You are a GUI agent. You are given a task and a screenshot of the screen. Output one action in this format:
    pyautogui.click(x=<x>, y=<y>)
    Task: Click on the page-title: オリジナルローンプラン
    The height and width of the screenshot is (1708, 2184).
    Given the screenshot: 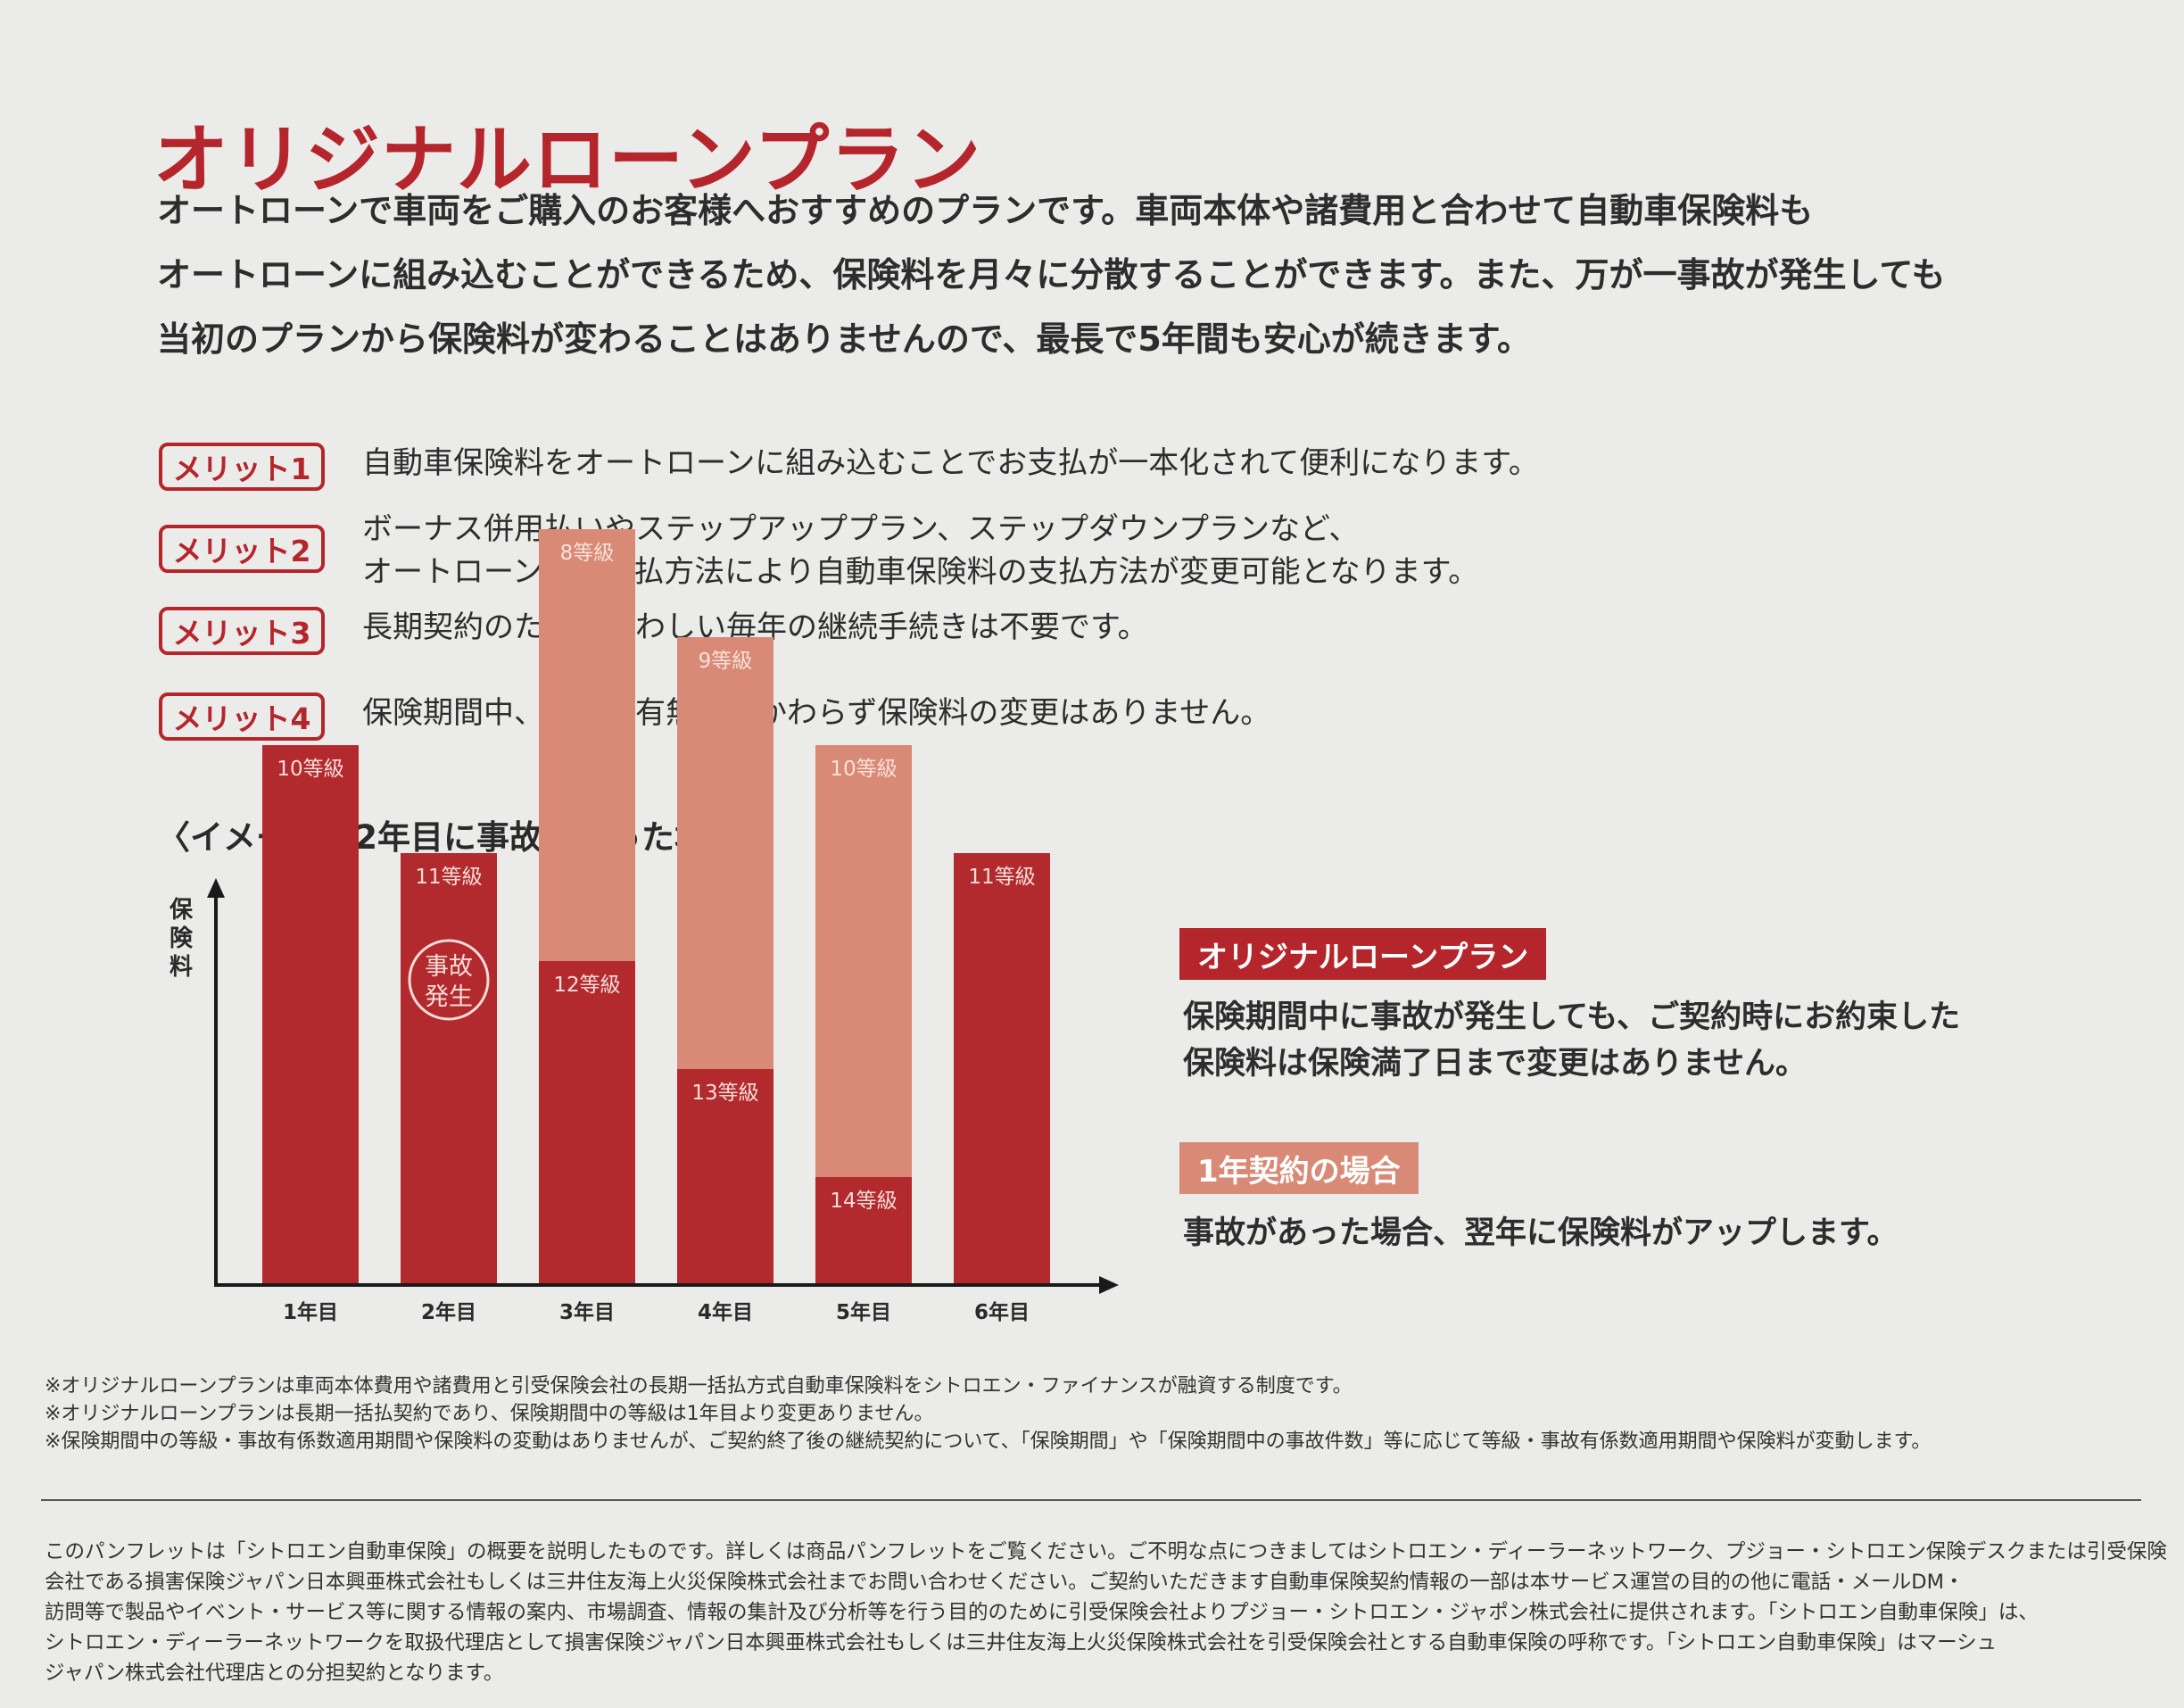 What is the action you would take?
    pyautogui.click(x=568, y=159)
    